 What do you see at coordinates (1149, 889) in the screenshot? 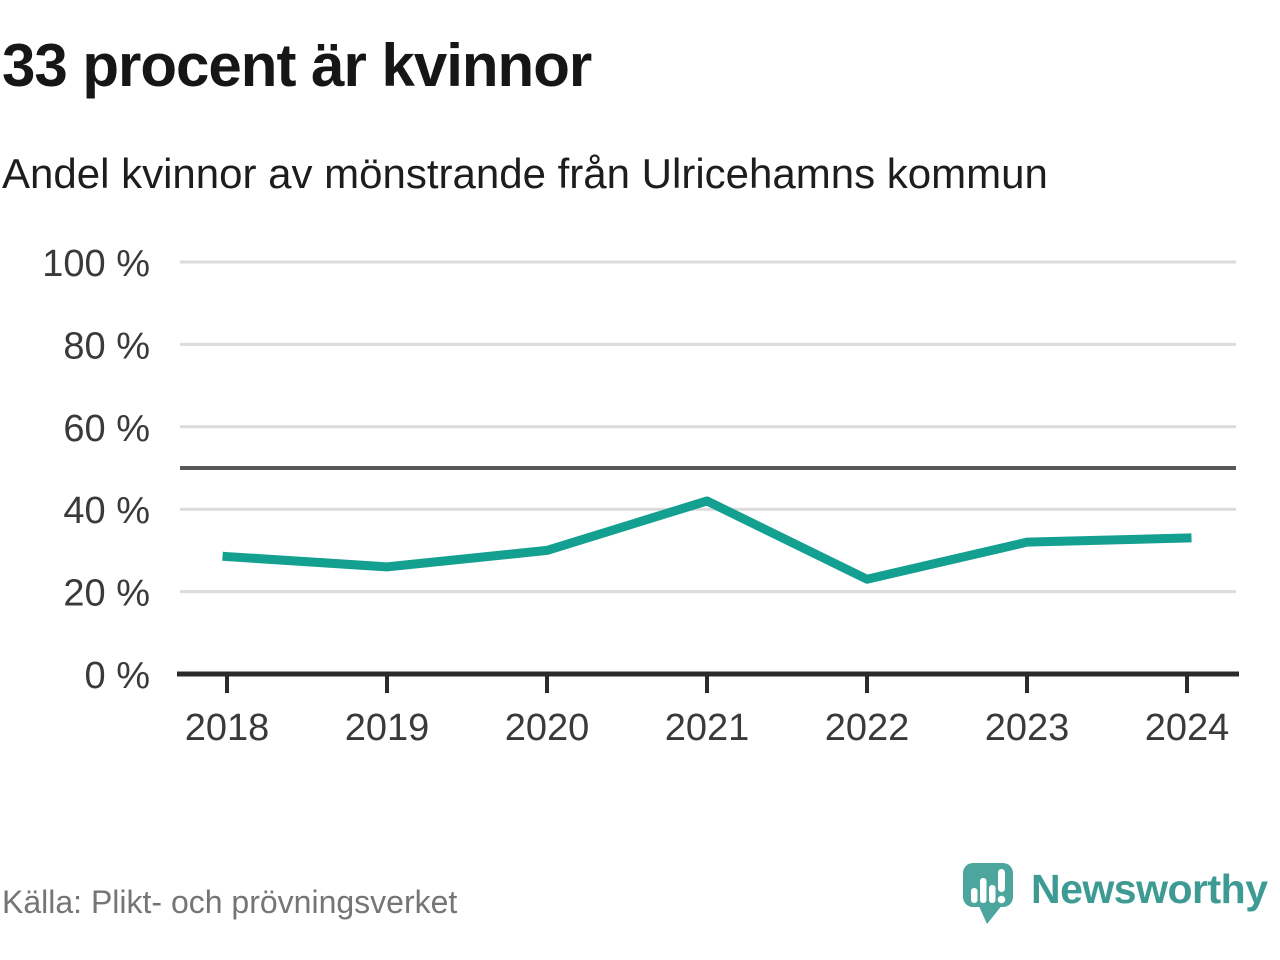
I see `newsworthy-wordmark: Newsworthy` at bounding box center [1149, 889].